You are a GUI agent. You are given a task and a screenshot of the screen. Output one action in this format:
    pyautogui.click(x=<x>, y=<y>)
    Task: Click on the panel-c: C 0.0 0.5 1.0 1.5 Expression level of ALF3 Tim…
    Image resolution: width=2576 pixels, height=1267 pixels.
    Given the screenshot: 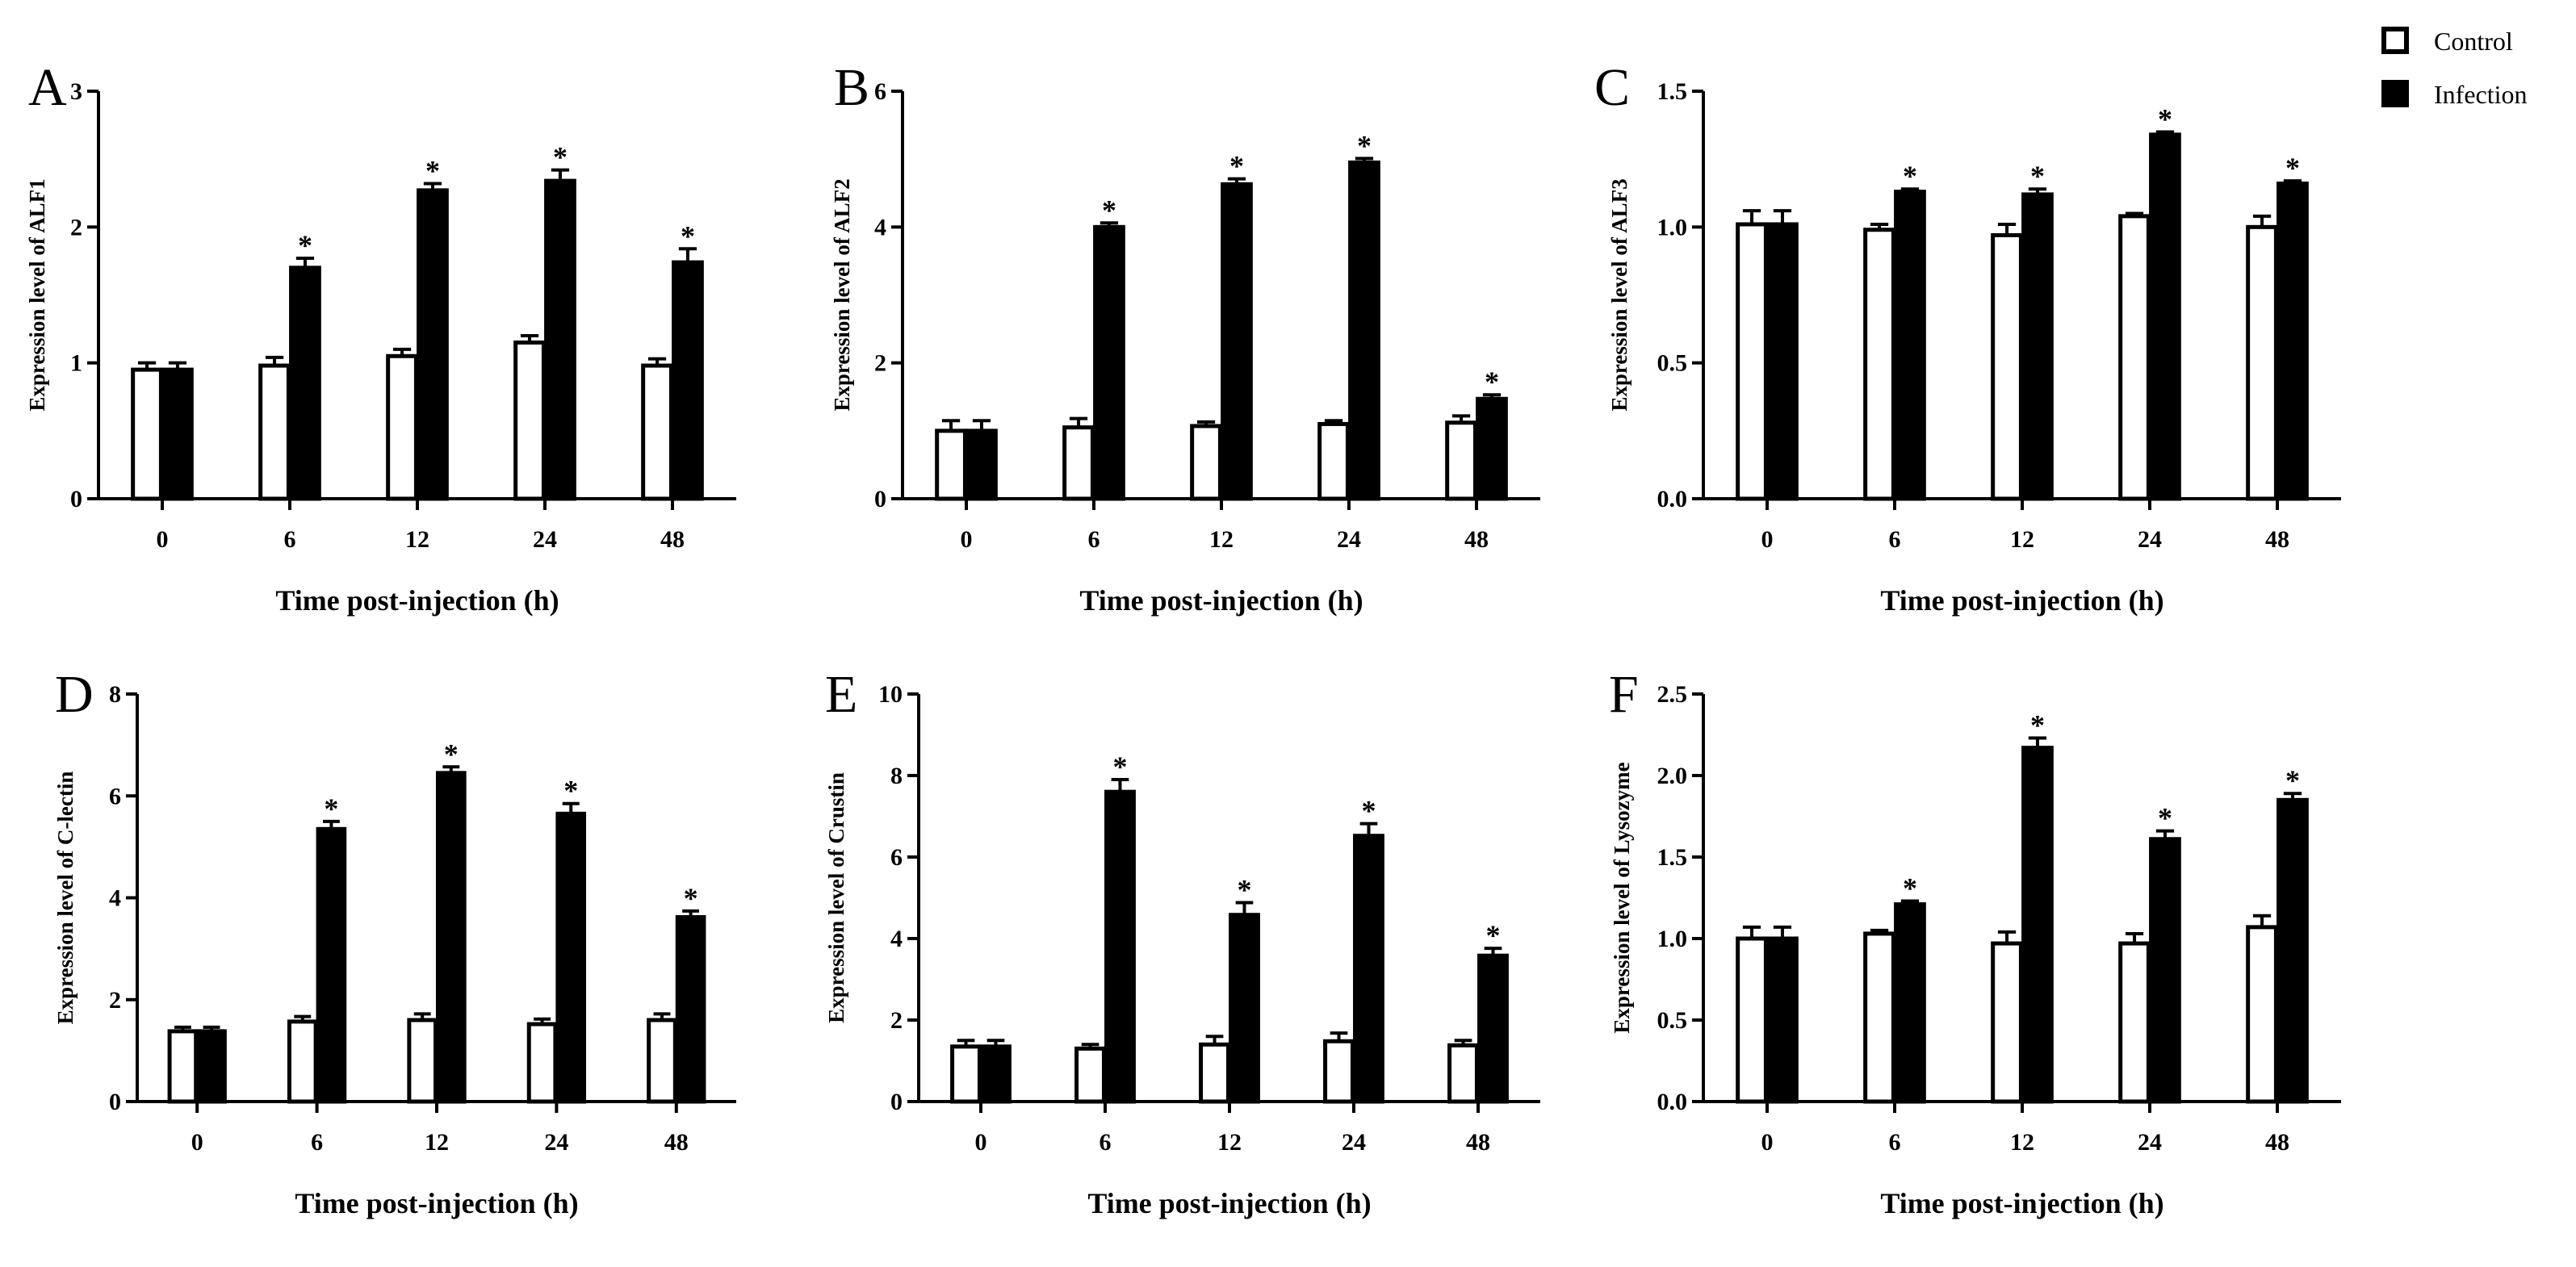 What is the action you would take?
    pyautogui.click(x=1967, y=337)
    